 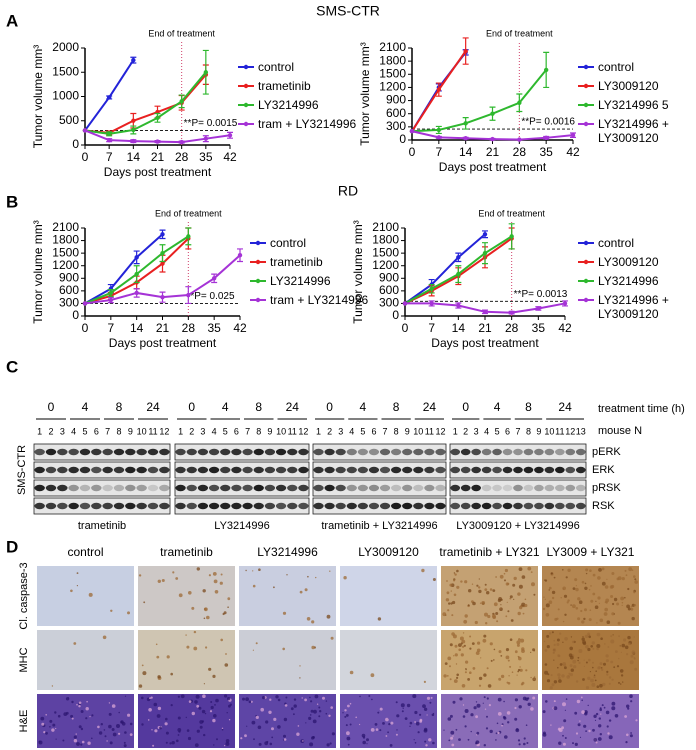 What do you see at coordinates (385, 431) in the screenshot?
I see `mouse-number: 7` at bounding box center [385, 431].